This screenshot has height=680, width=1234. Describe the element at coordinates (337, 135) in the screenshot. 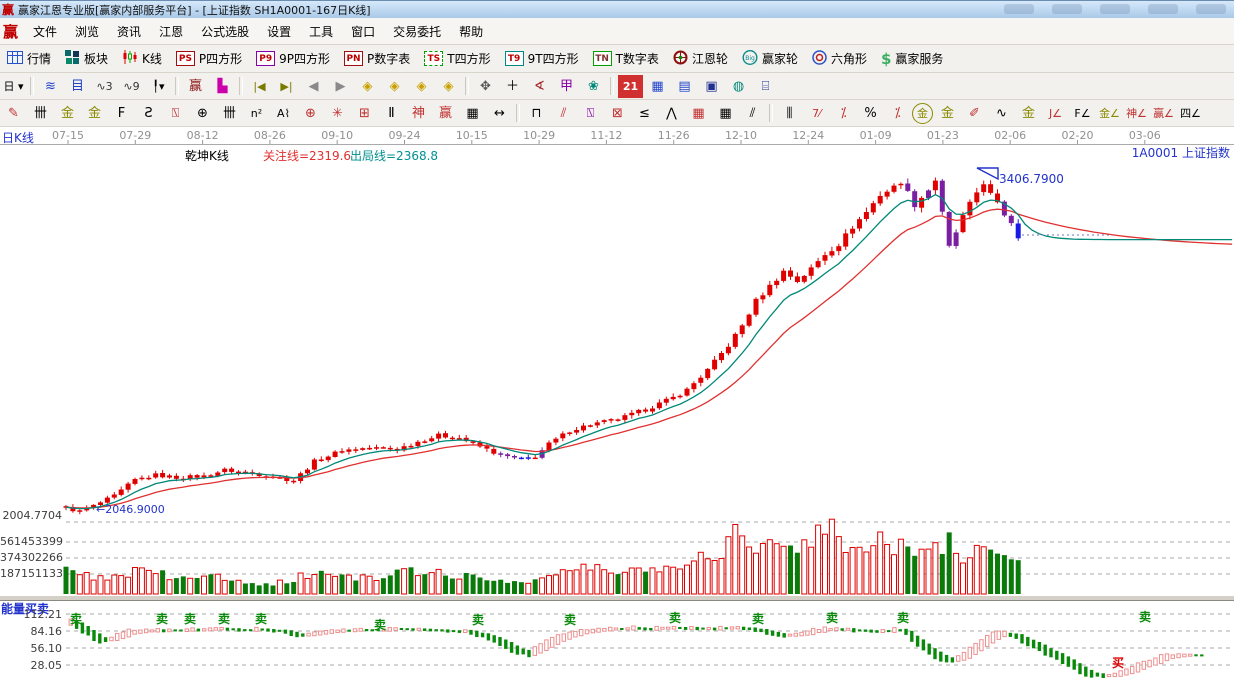

I see `date-tick: 09-10` at that location.